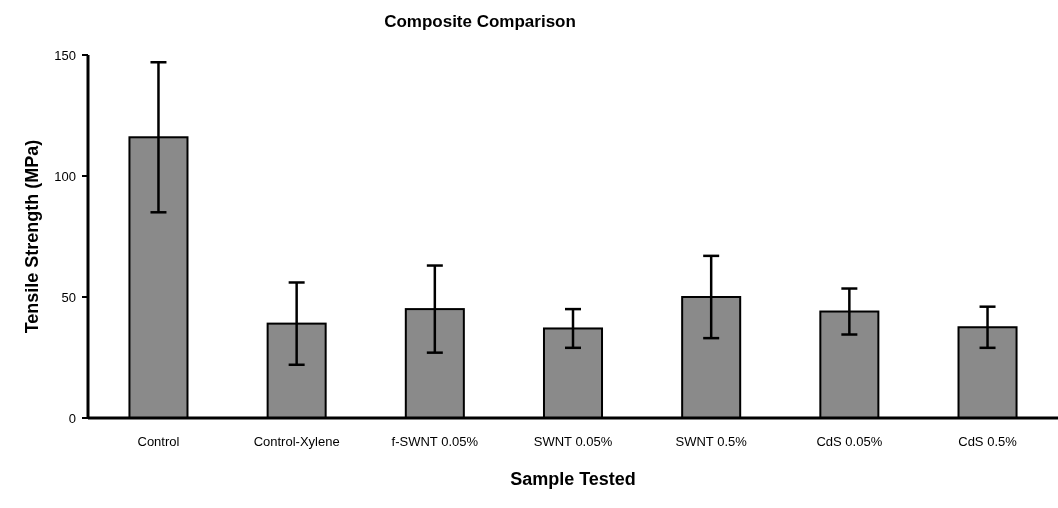  I want to click on x-tick-label: SWNT 0.05%, so click(573, 441).